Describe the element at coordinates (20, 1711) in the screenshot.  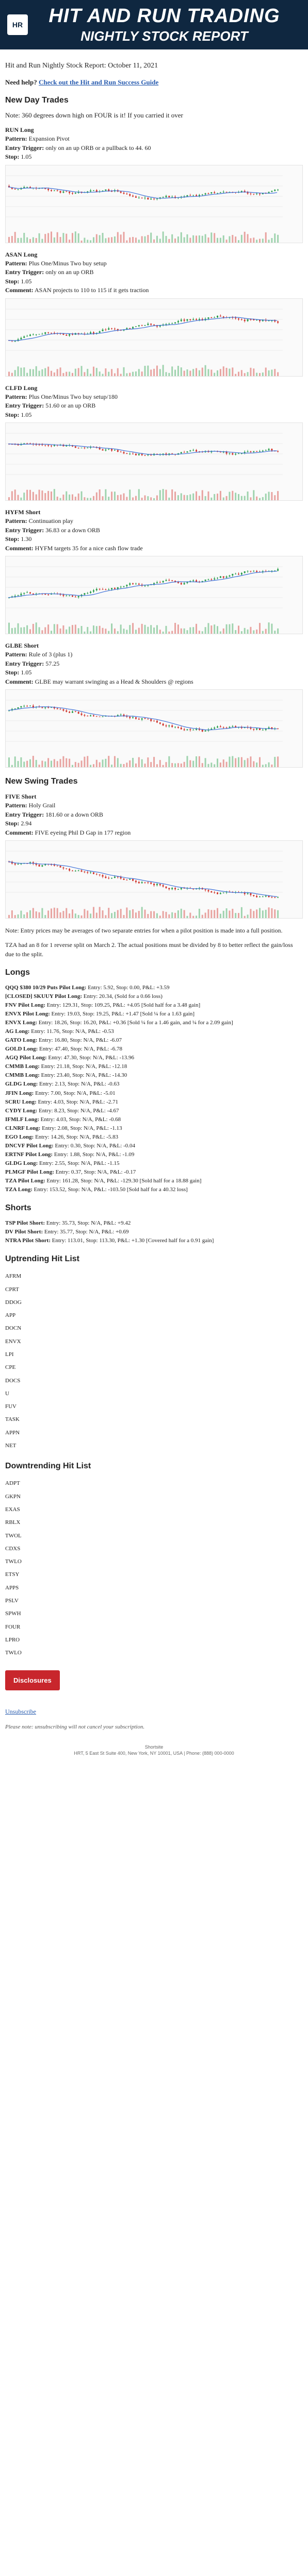
I see `unsubscribe-link: Unsubscribe` at that location.